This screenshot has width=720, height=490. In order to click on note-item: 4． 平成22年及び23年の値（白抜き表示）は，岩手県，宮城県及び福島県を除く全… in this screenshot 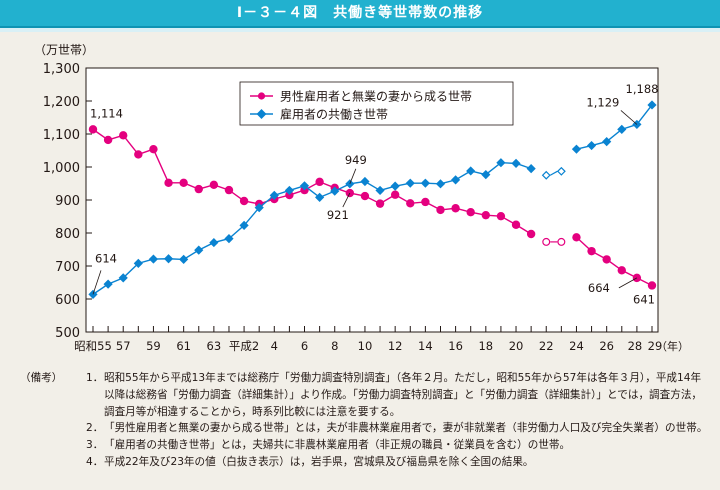, I will do `click(365, 462)`.